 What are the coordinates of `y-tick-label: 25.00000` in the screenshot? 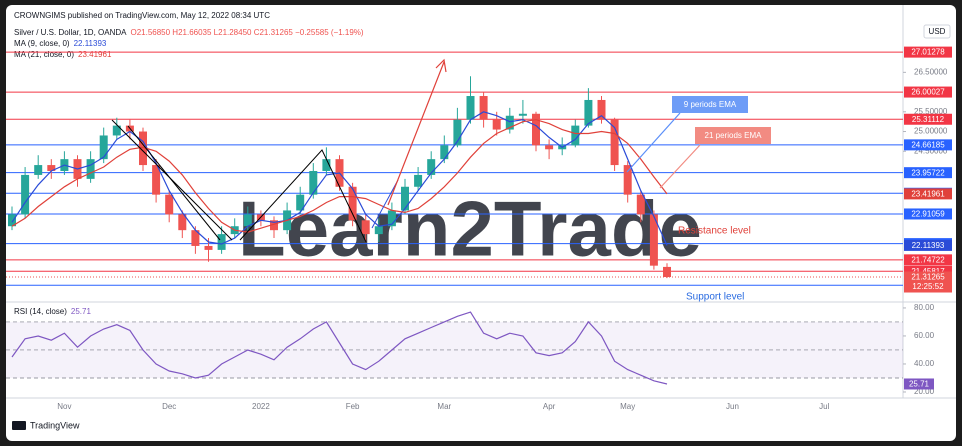 It's located at (931, 131).